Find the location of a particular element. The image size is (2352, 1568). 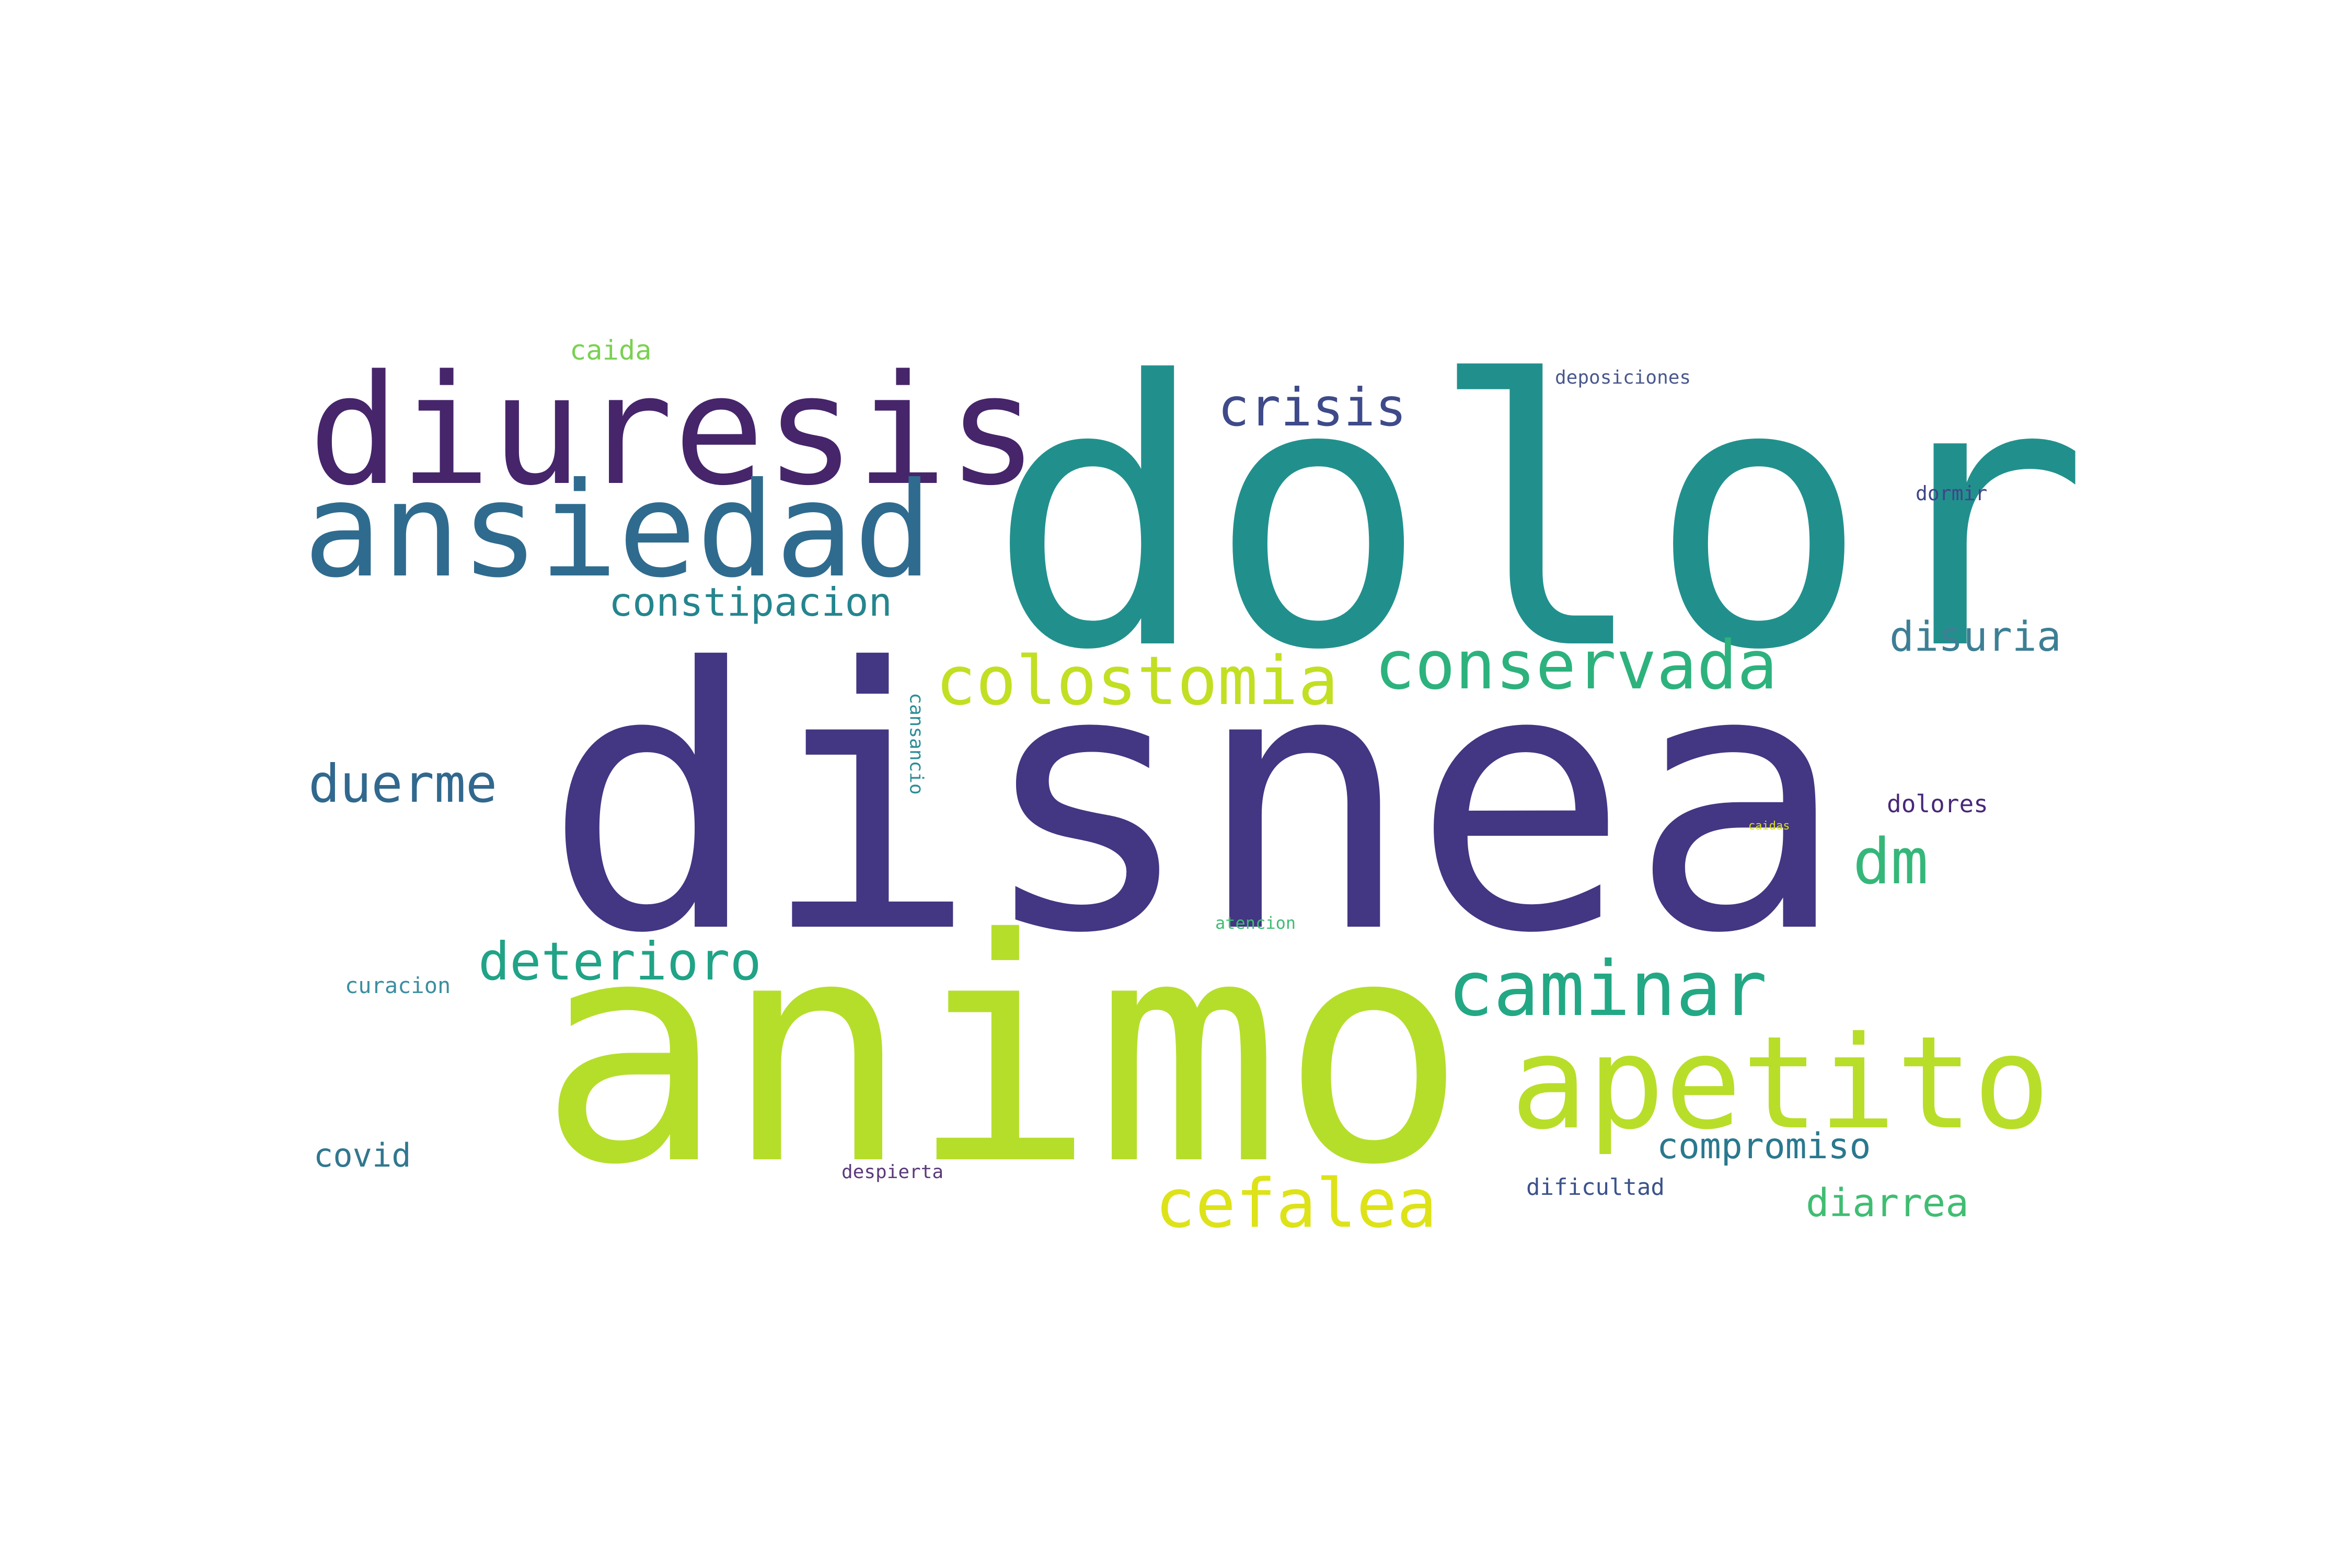

word-apetito: apetito is located at coordinates (1780, 1083).